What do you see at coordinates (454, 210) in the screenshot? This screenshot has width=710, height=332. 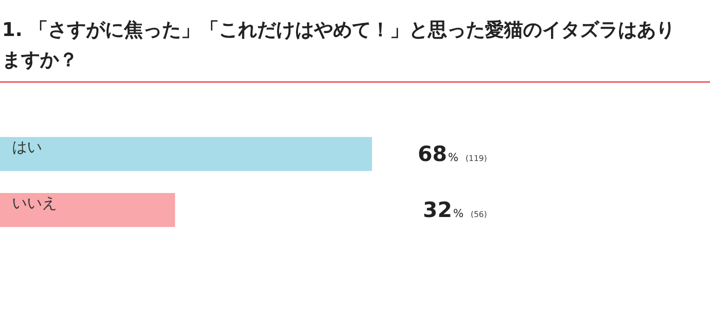 I see `data-label: 32% (56)` at bounding box center [454, 210].